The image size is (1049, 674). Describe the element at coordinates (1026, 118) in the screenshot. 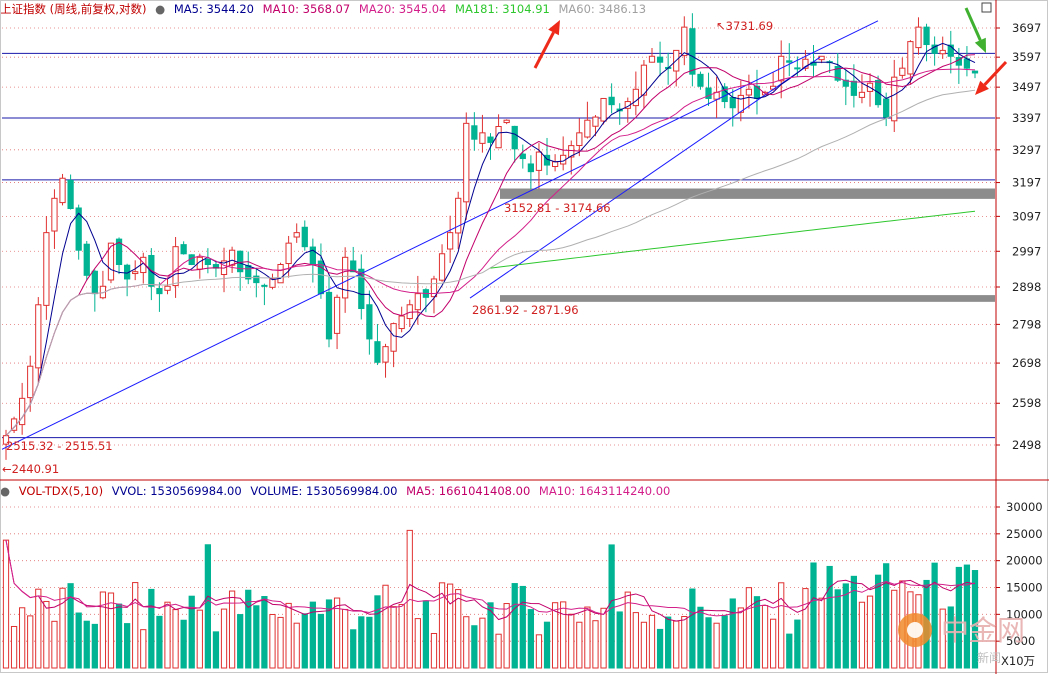

I see `price-tick-label: 3397` at that location.